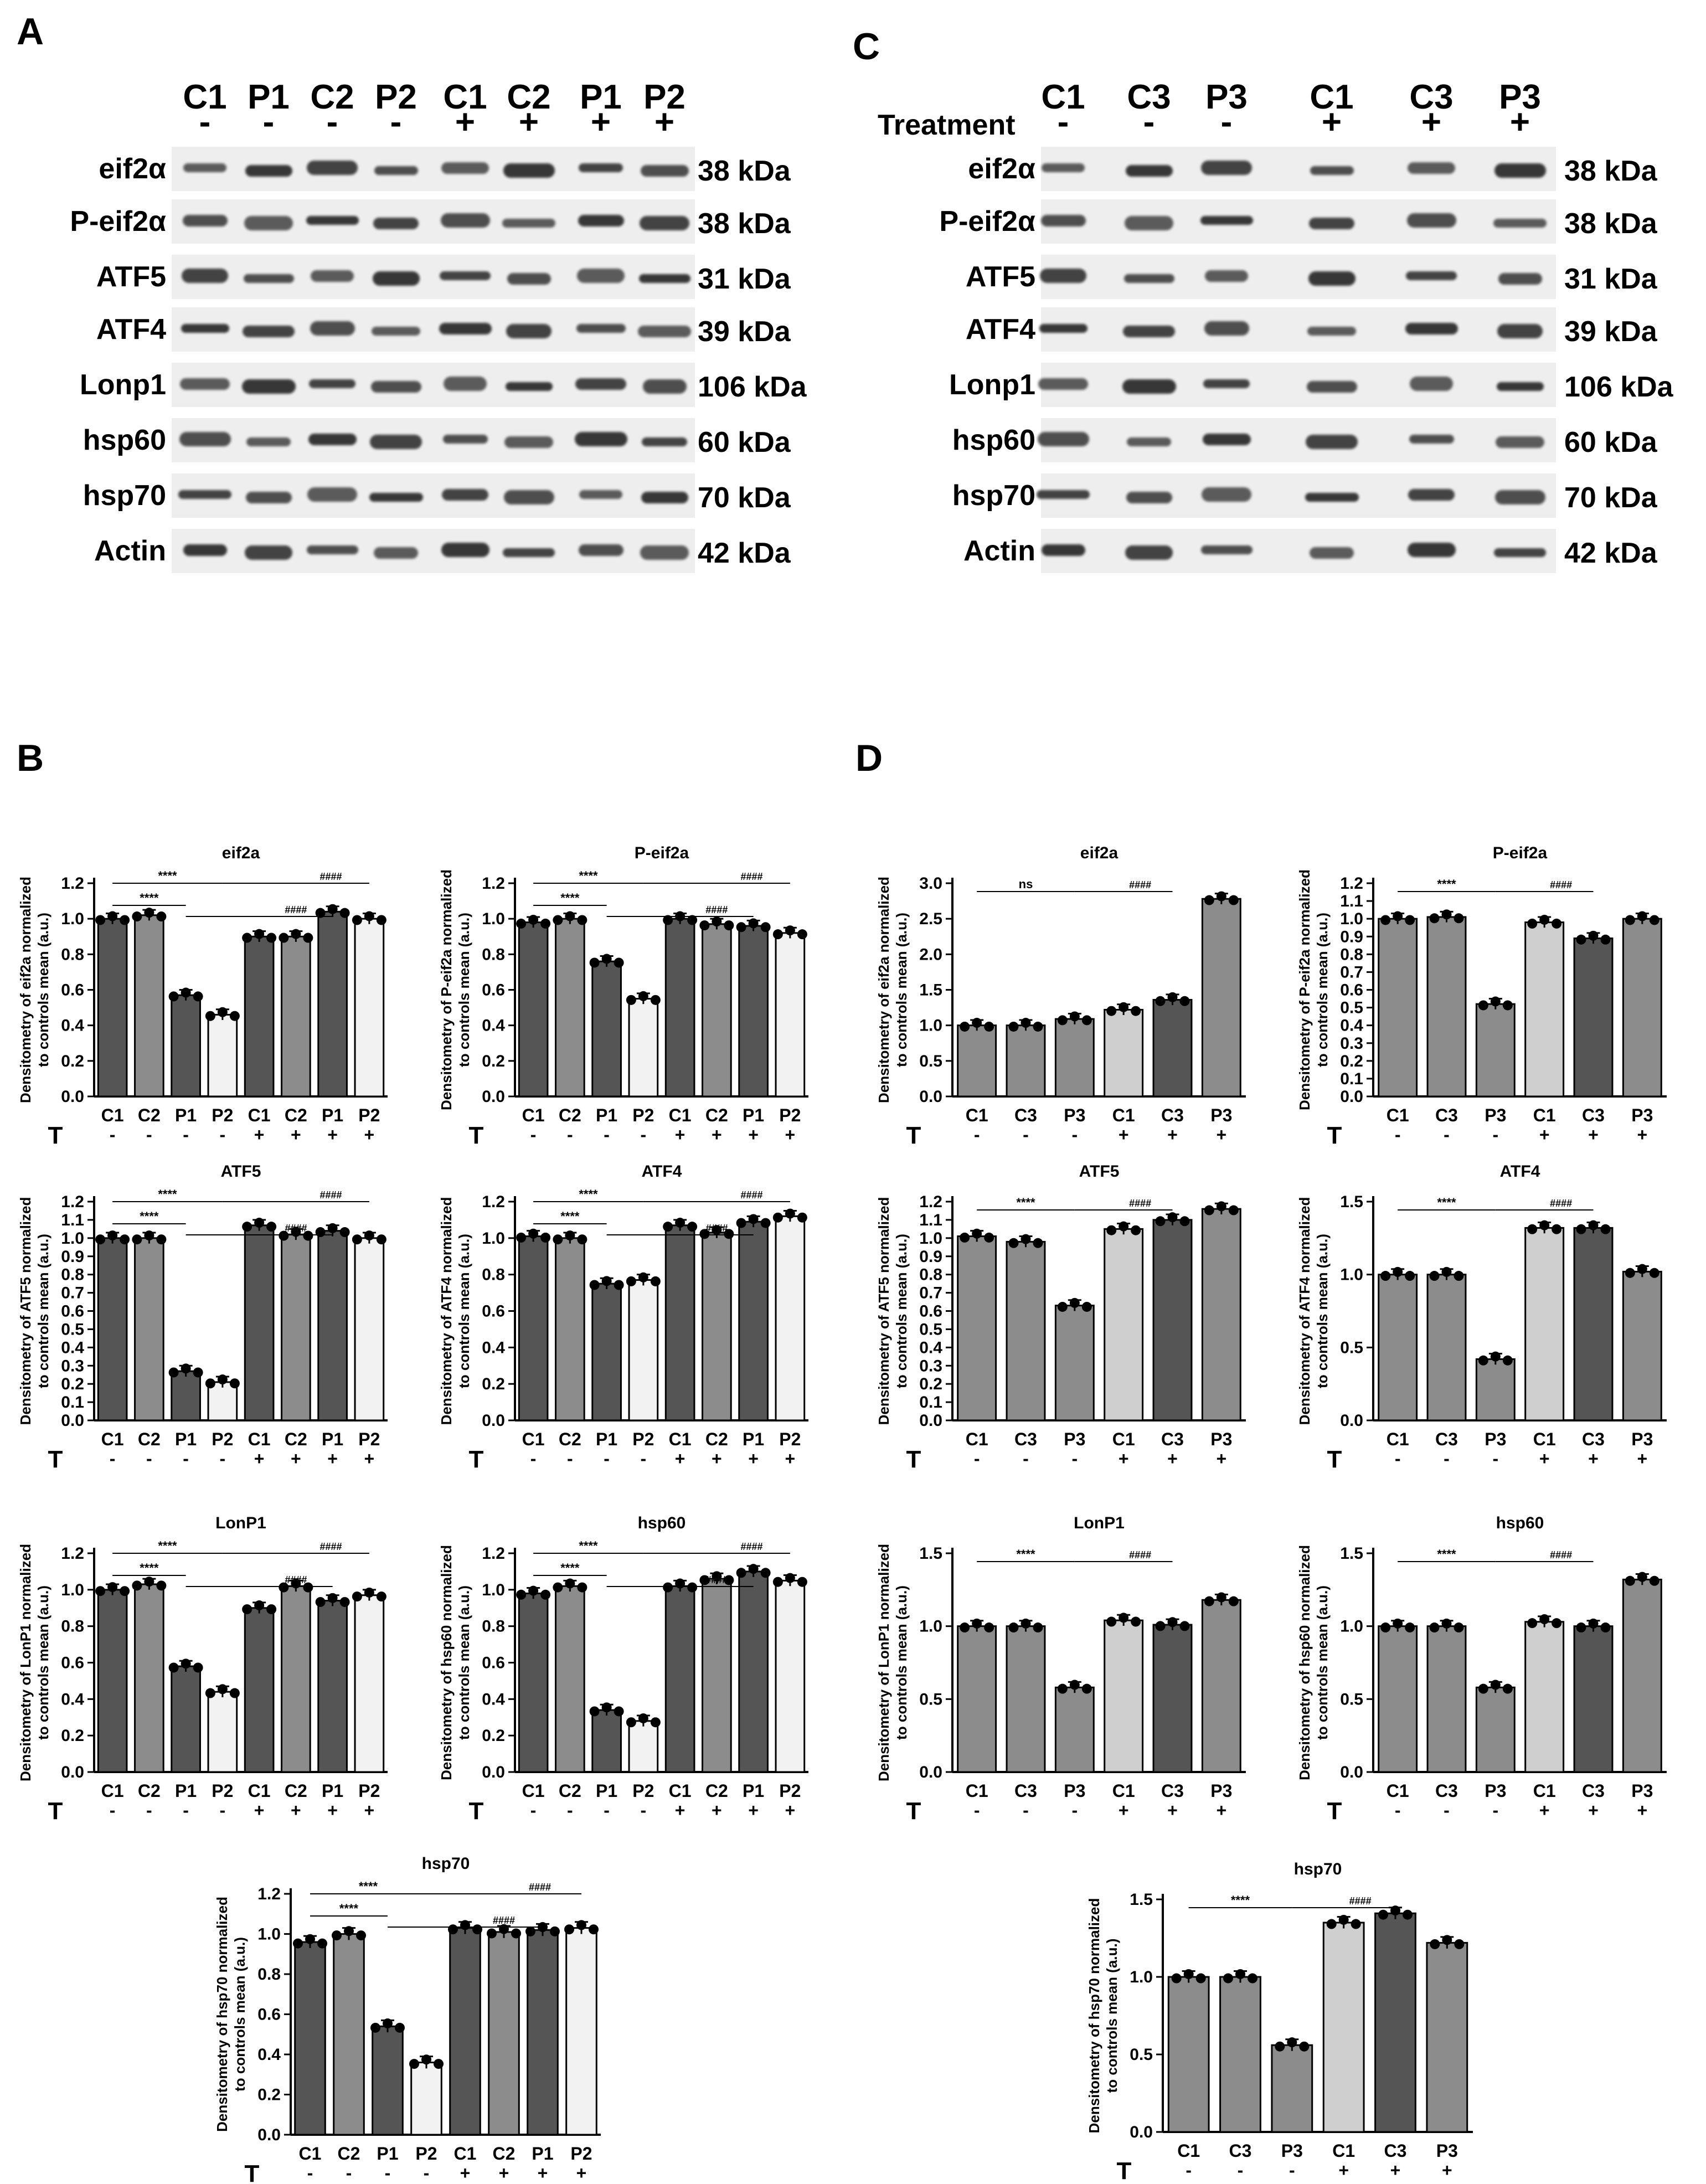 The image size is (1706, 2184). Describe the element at coordinates (1149, 122) in the screenshot. I see `c-treatment-sign: -` at that location.